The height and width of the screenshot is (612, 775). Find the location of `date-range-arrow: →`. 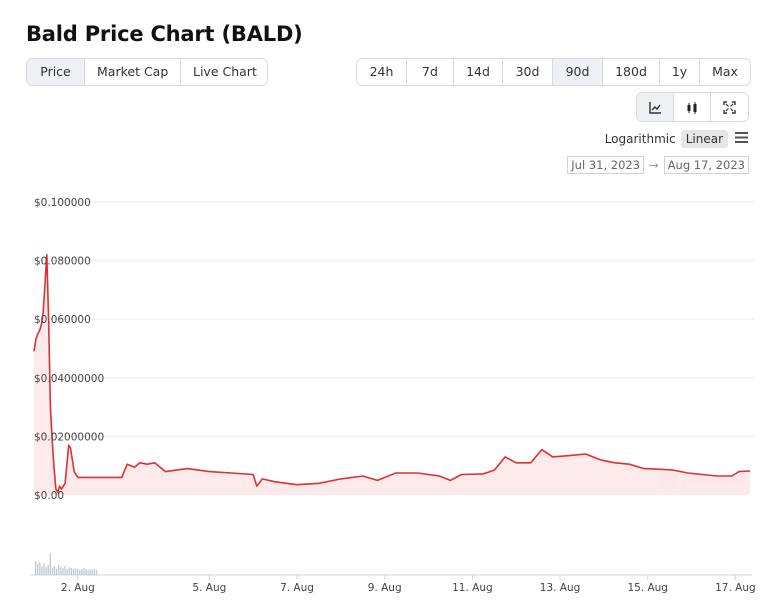

date-range-arrow: → is located at coordinates (654, 165).